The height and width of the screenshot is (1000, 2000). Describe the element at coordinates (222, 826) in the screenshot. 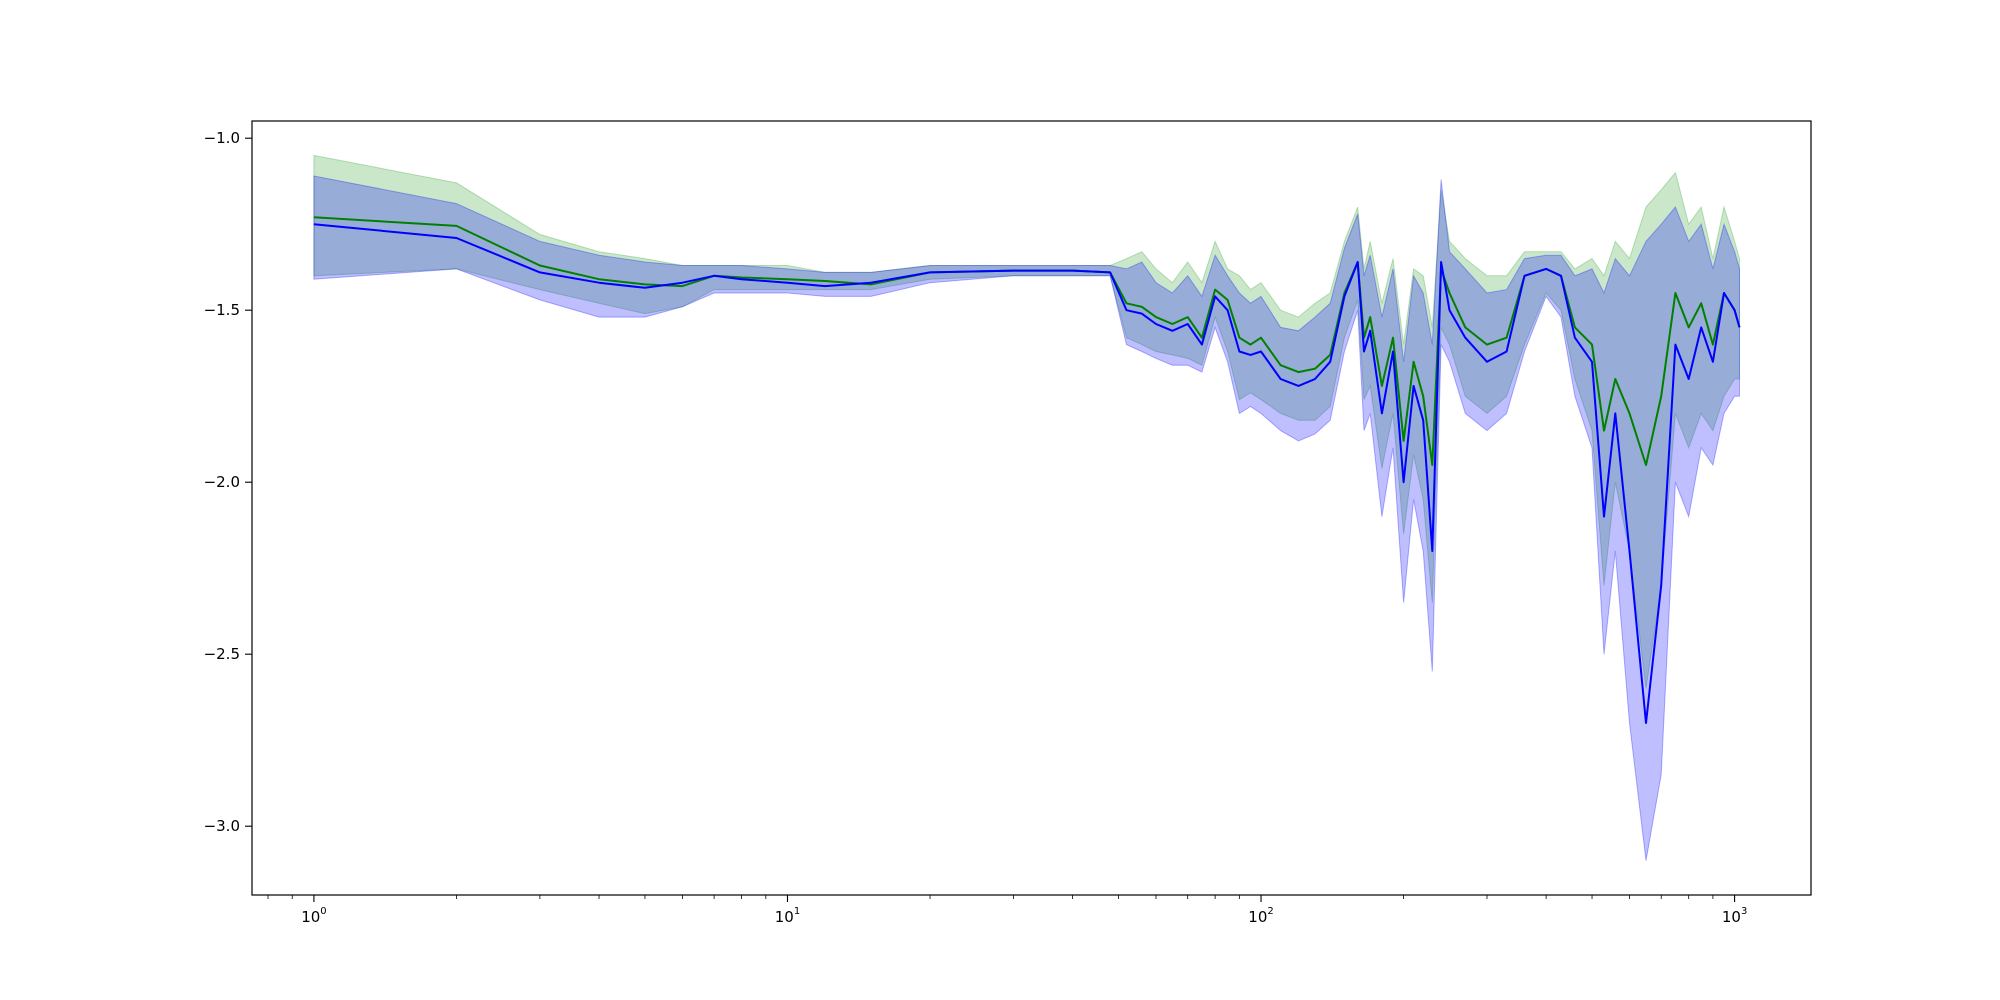

I see `y-tick-label: −3.0` at that location.